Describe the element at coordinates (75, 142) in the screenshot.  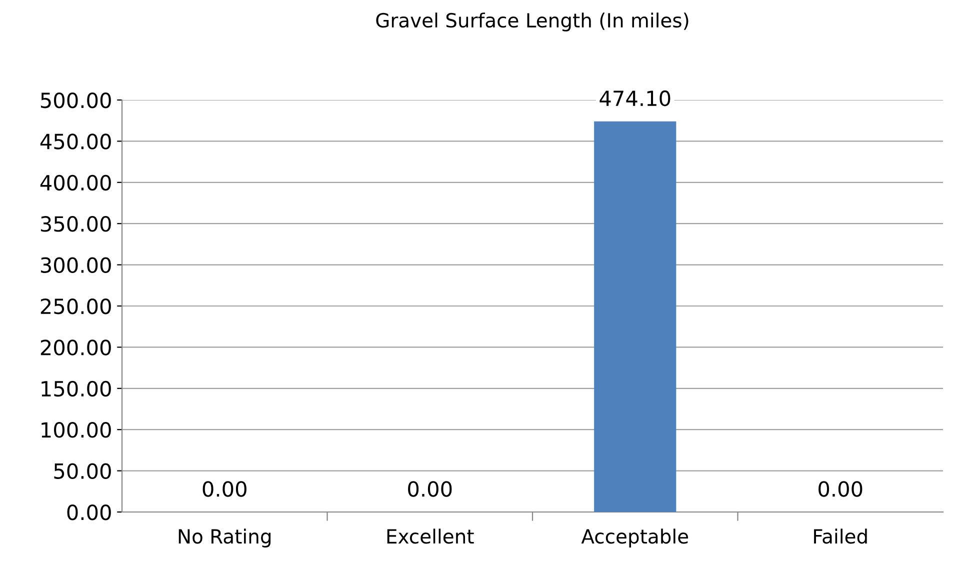
I see `y-tick-label: 450.00` at that location.